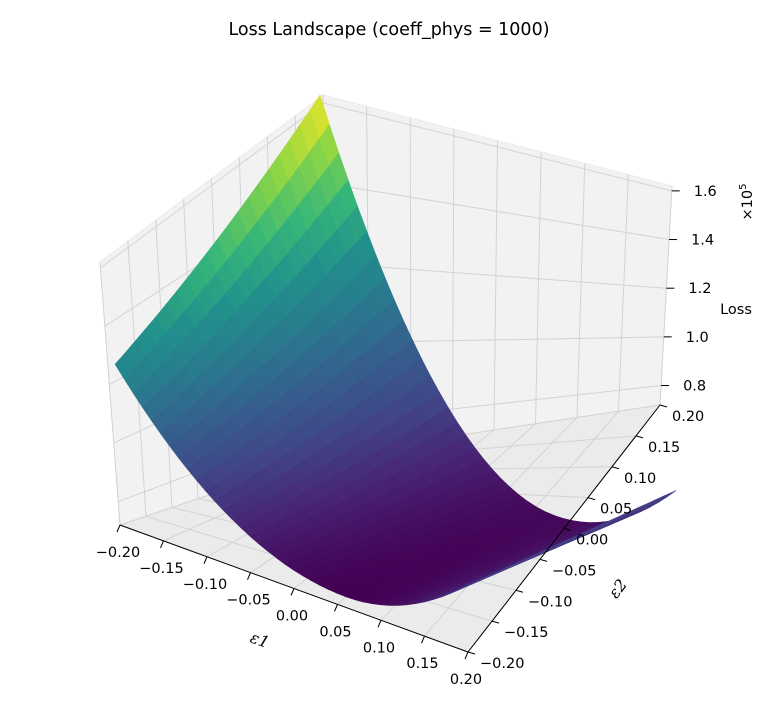  What do you see at coordinates (205, 585) in the screenshot?
I see `x-tick-label: −0.10` at bounding box center [205, 585].